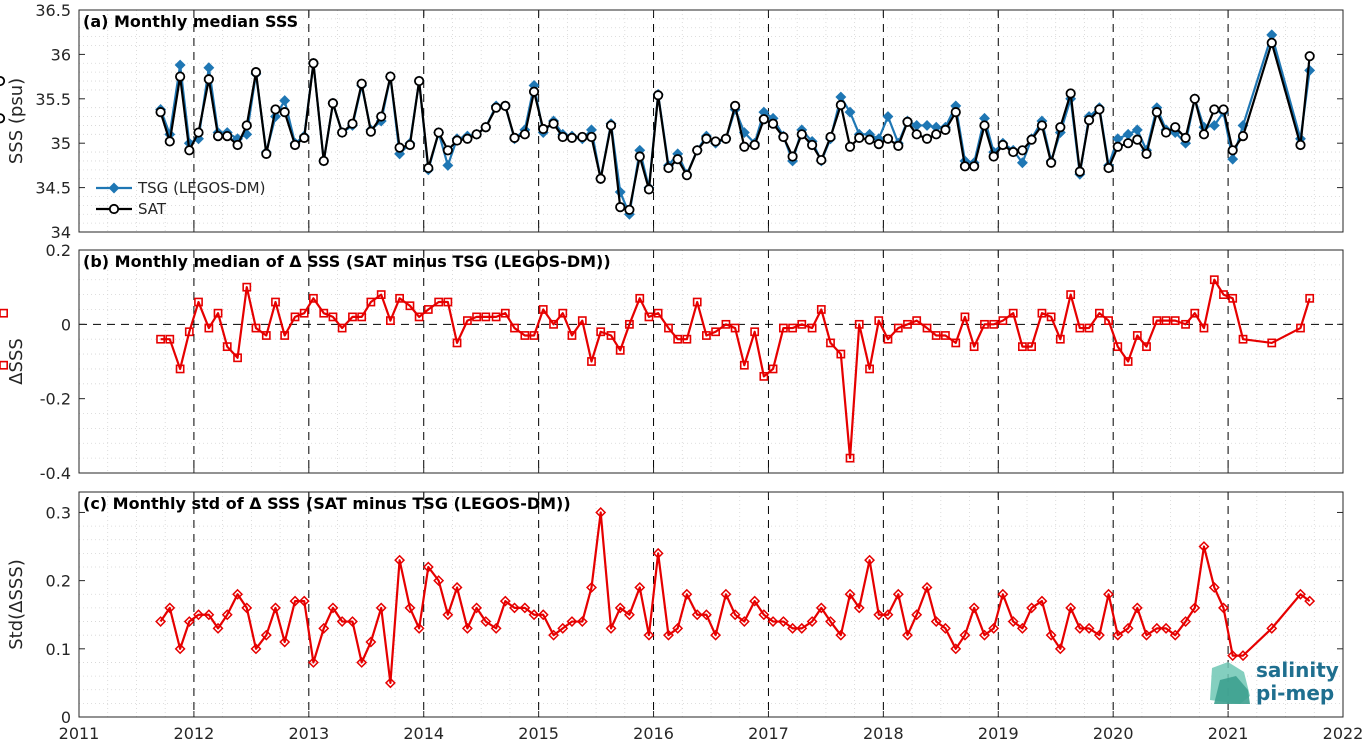 This screenshot has height=745, width=1367. I want to click on ytick-label: 35.5, so click(53, 99).